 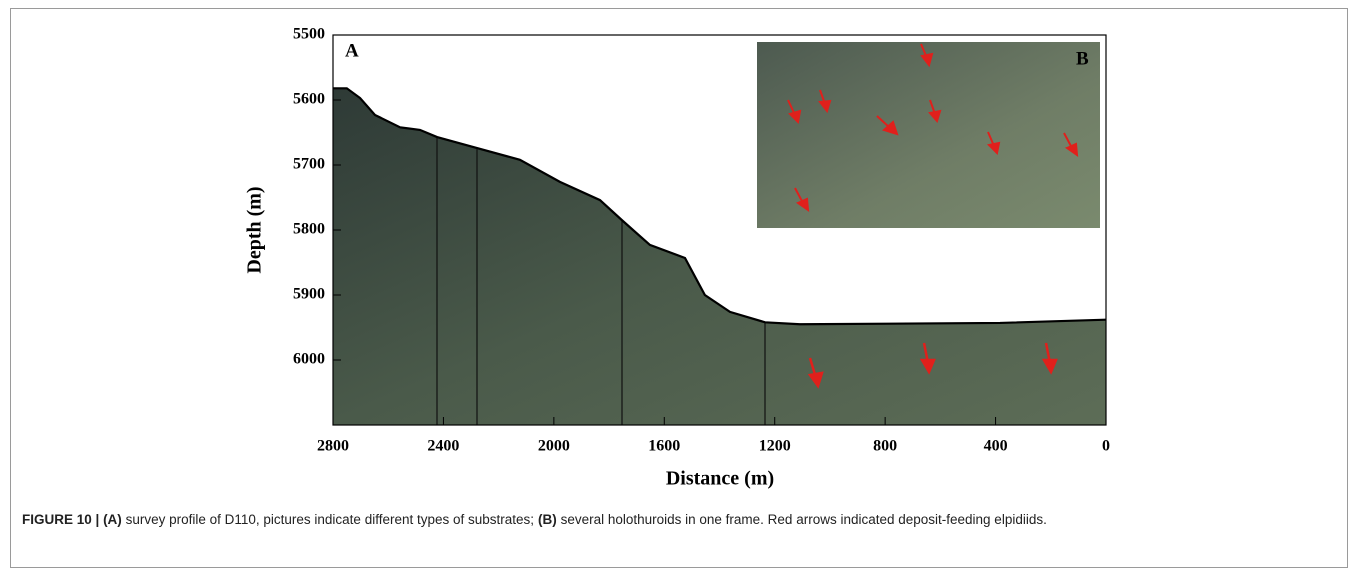 I want to click on red-arrows, so click(x=932, y=365).